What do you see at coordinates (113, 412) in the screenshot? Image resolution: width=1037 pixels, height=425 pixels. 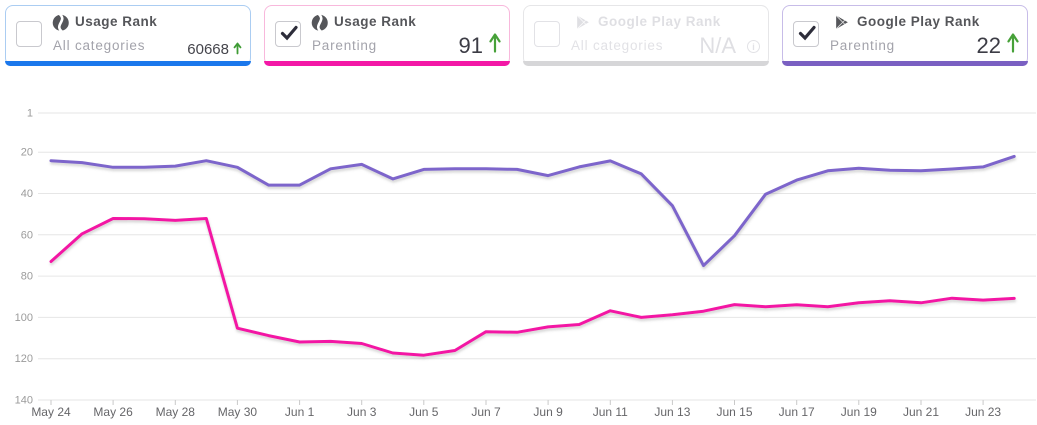 I see `svg-text: May 26` at bounding box center [113, 412].